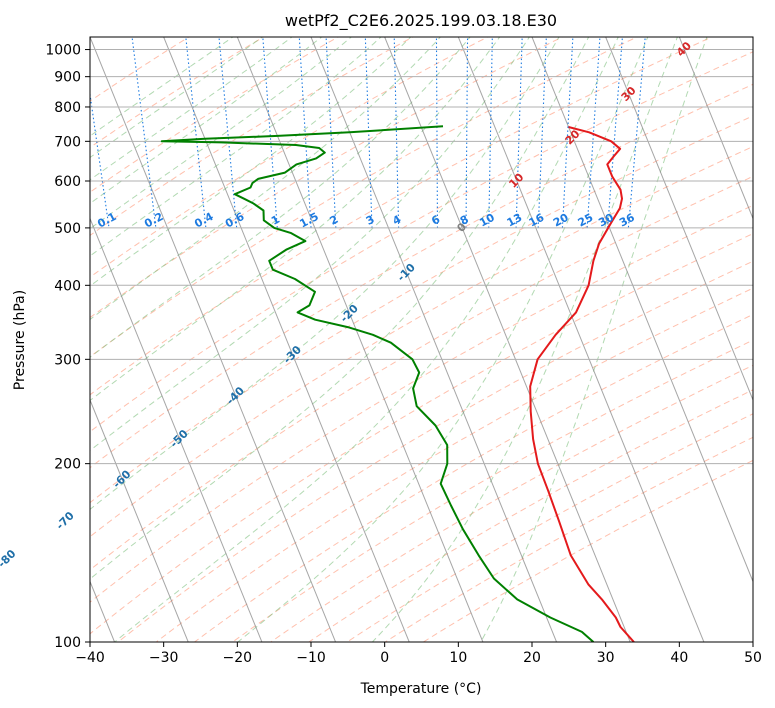 This screenshot has height=708, width=775. Describe the element at coordinates (366, 220) in the screenshot. I see `mixing-ratio-labels: 0.1 0.2 0.4 0.6 1 1.5 2 3 4 6 8 10 13 16 20 25 30 36` at that location.